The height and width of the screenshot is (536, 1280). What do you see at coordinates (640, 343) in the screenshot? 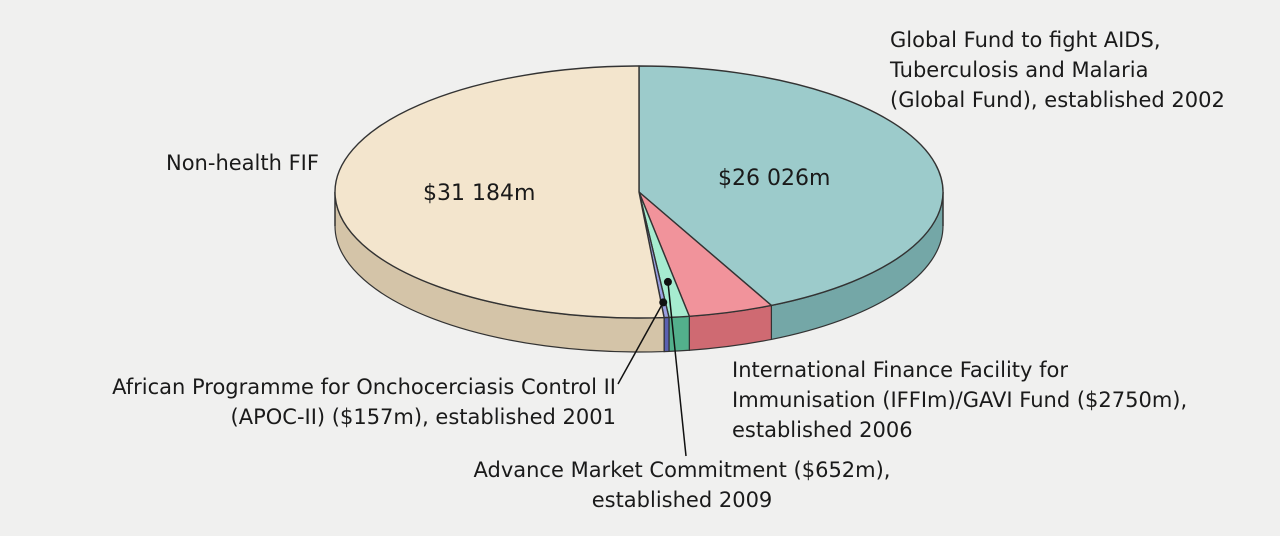
I see `leader-line-apoc` at bounding box center [640, 343].